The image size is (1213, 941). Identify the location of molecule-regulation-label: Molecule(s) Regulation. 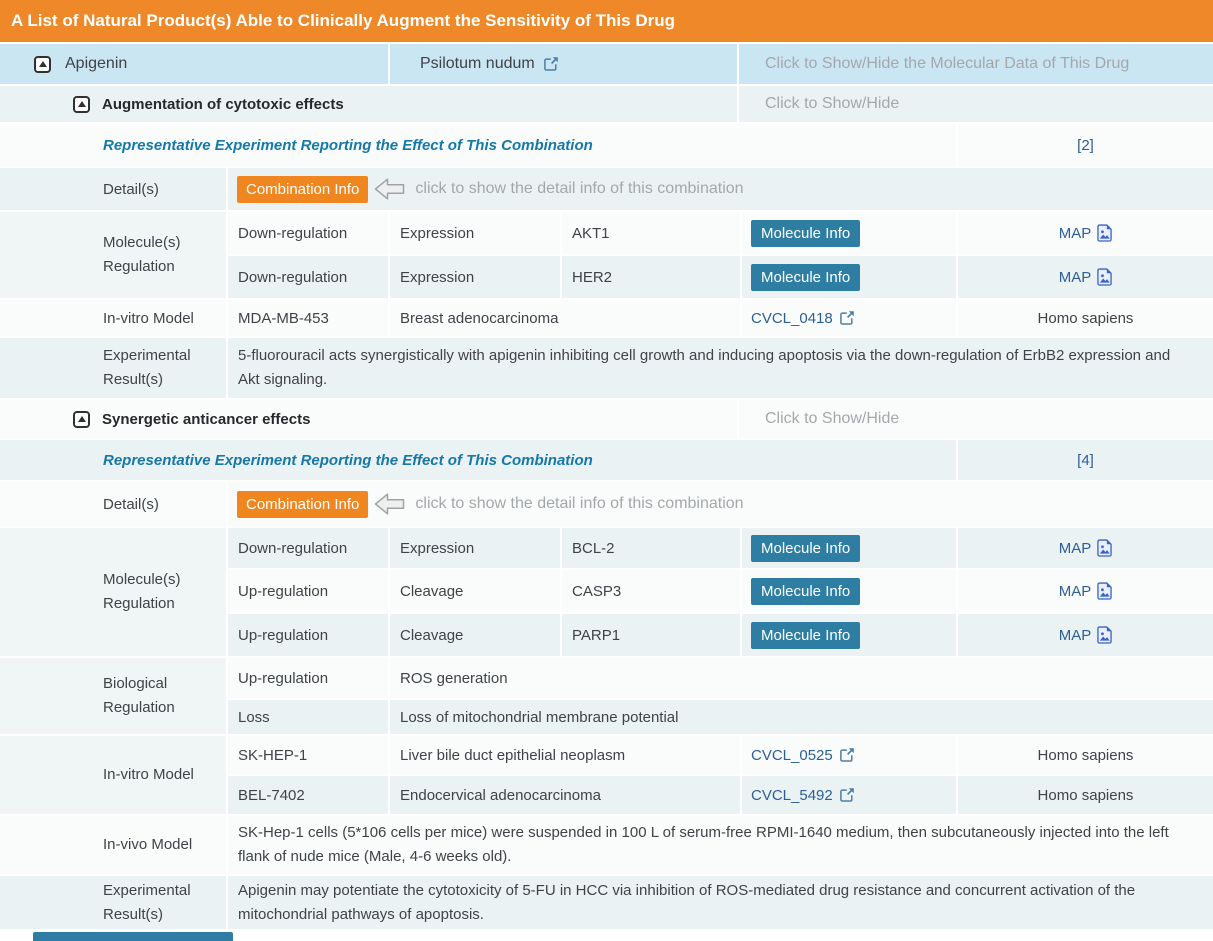
(113, 255).